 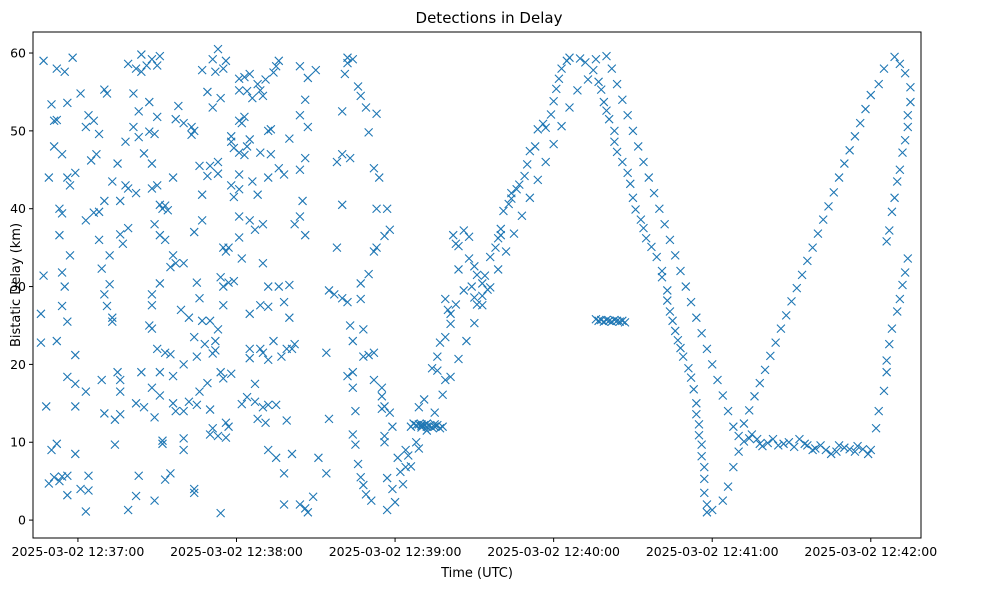 I want to click on y-tick-label: 10, so click(x=18, y=442).